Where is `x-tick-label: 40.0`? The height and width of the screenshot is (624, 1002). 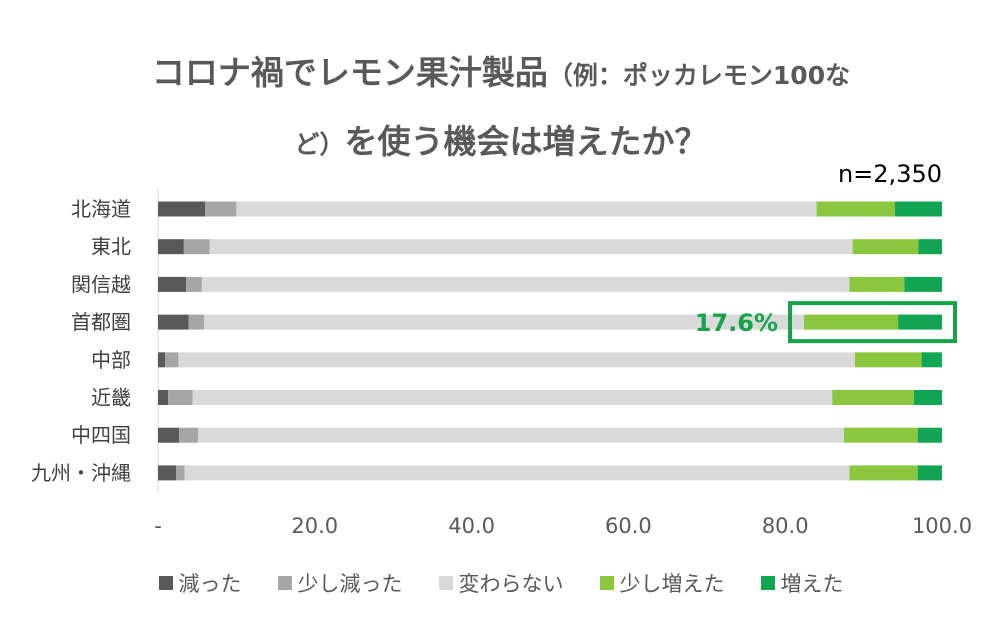
x-tick-label: 40.0 is located at coordinates (471, 526).